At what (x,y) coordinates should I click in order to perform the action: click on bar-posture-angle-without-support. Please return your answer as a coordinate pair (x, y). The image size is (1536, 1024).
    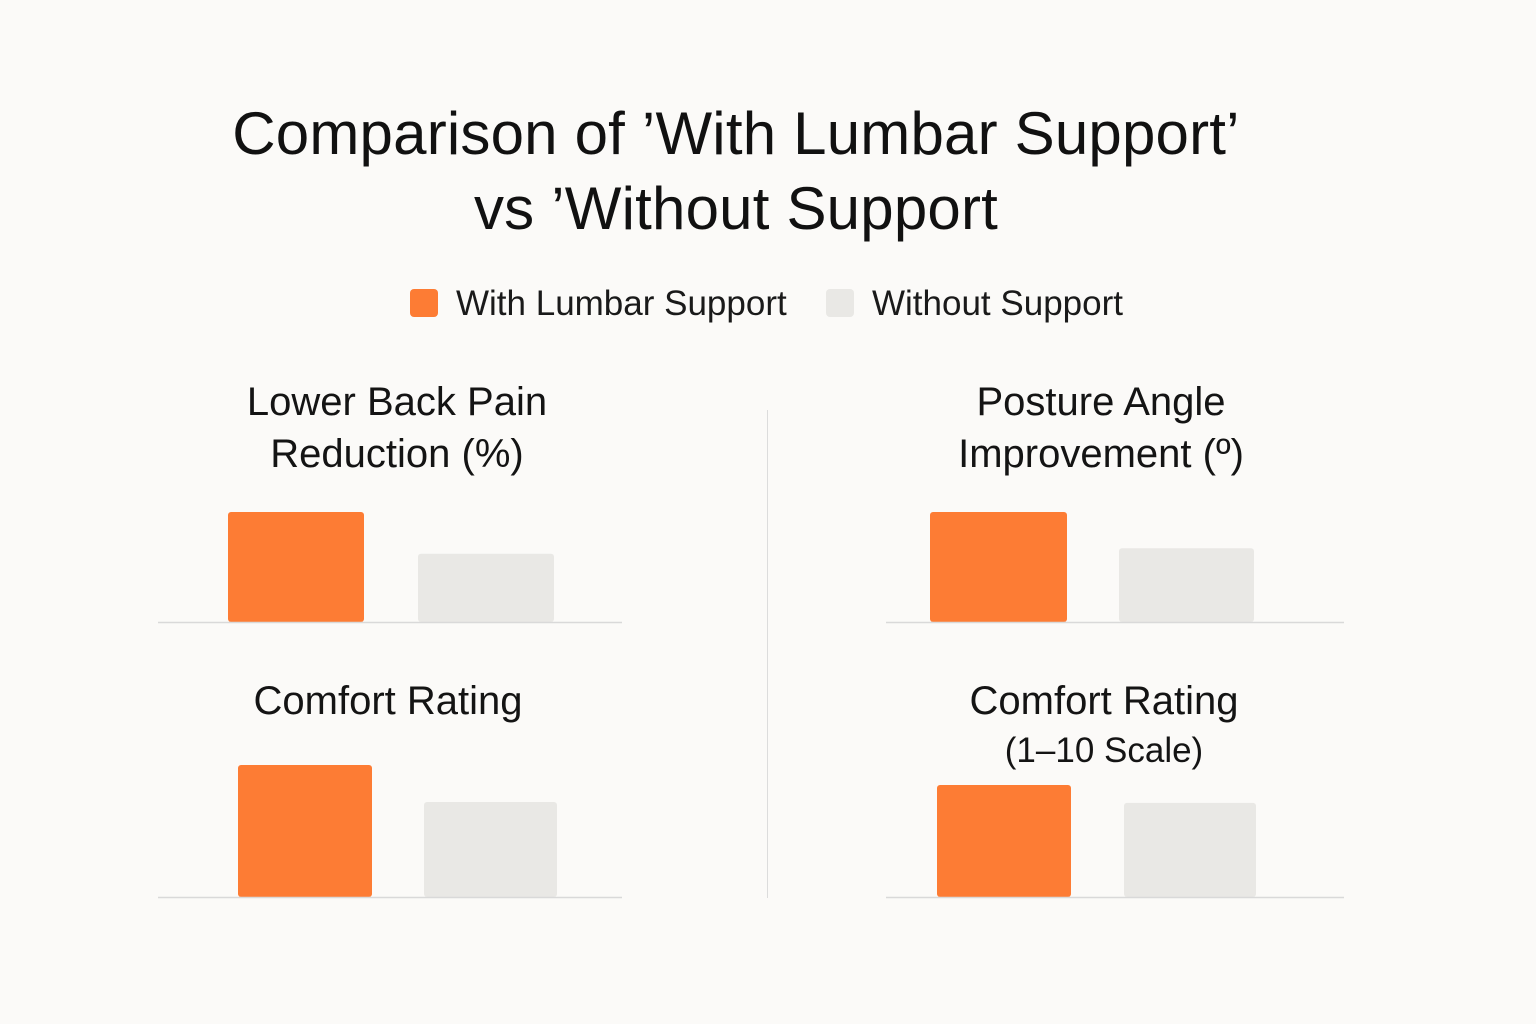
    Looking at the image, I should click on (1186, 585).